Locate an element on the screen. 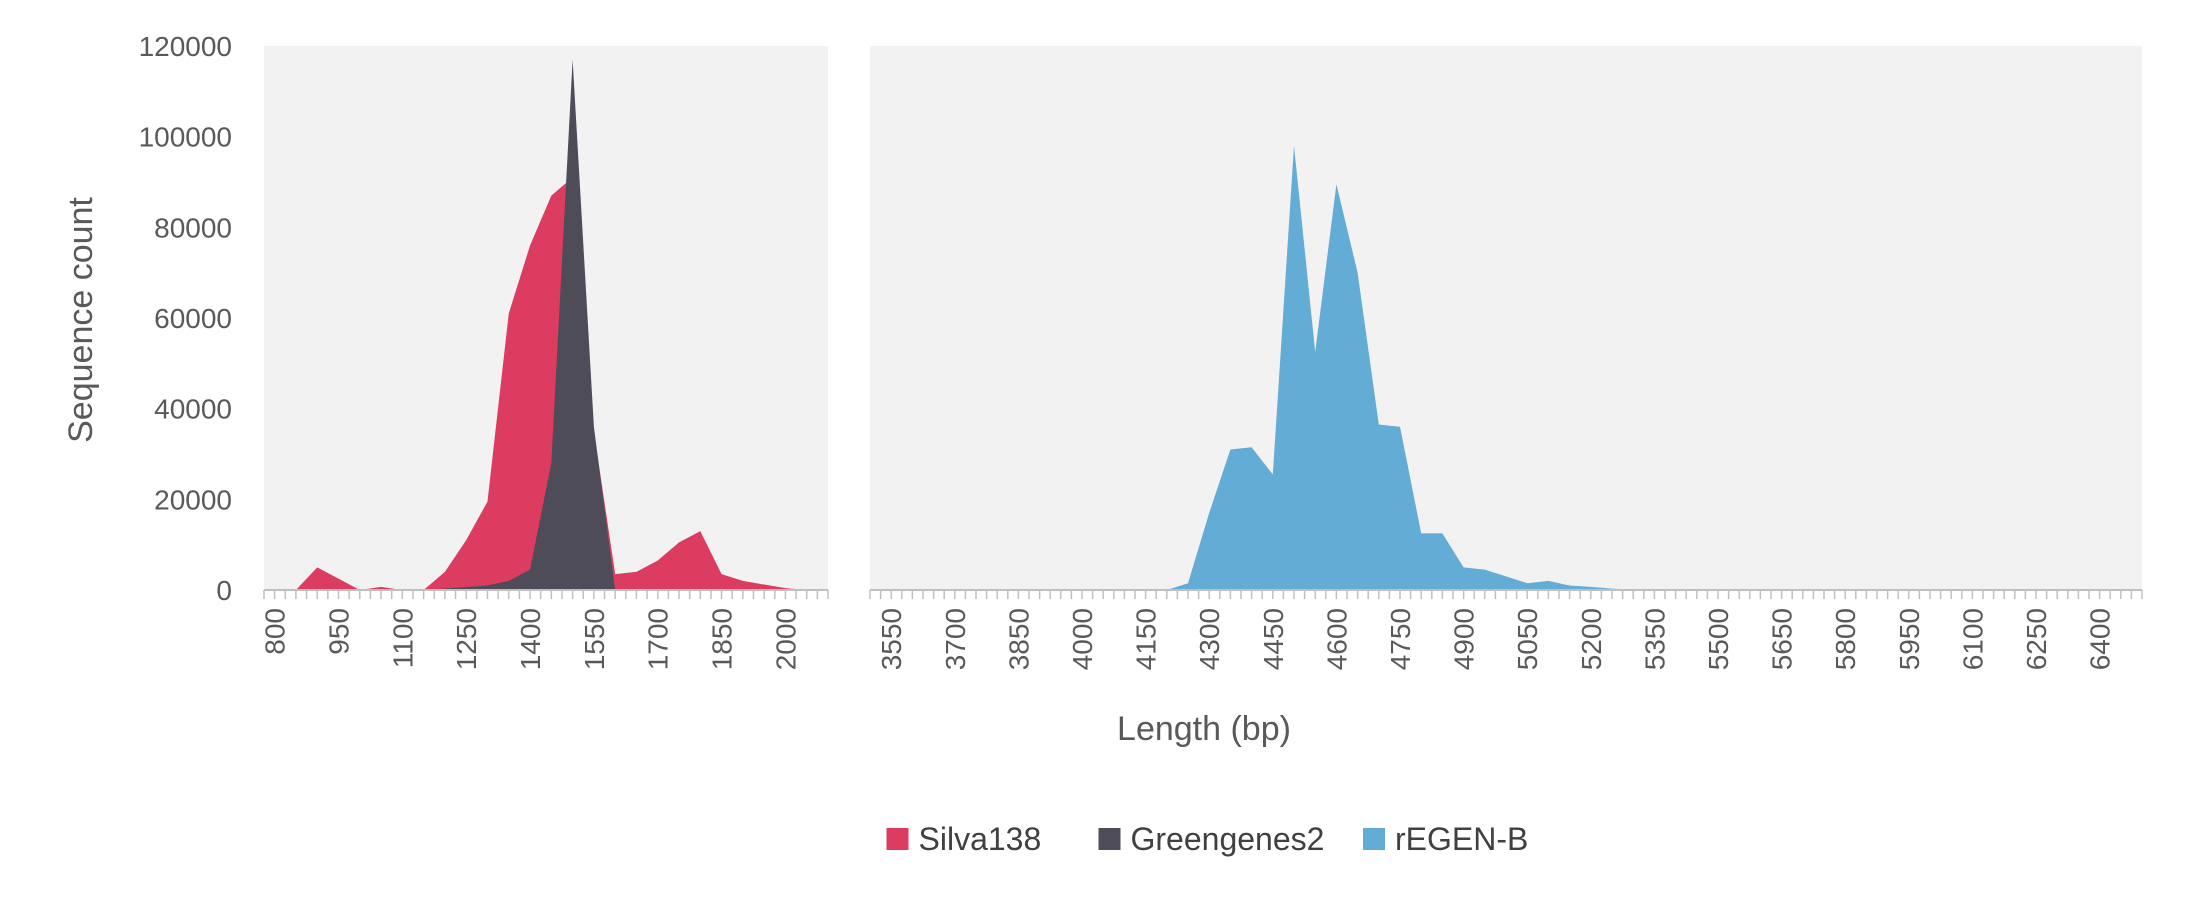 This screenshot has width=2188, height=900. x-tick-label: 1100 is located at coordinates (402, 638).